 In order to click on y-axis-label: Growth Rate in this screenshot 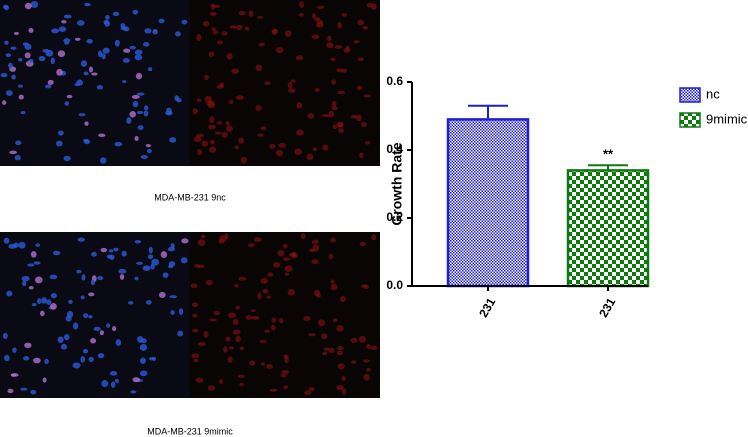, I will do `click(397, 183)`.